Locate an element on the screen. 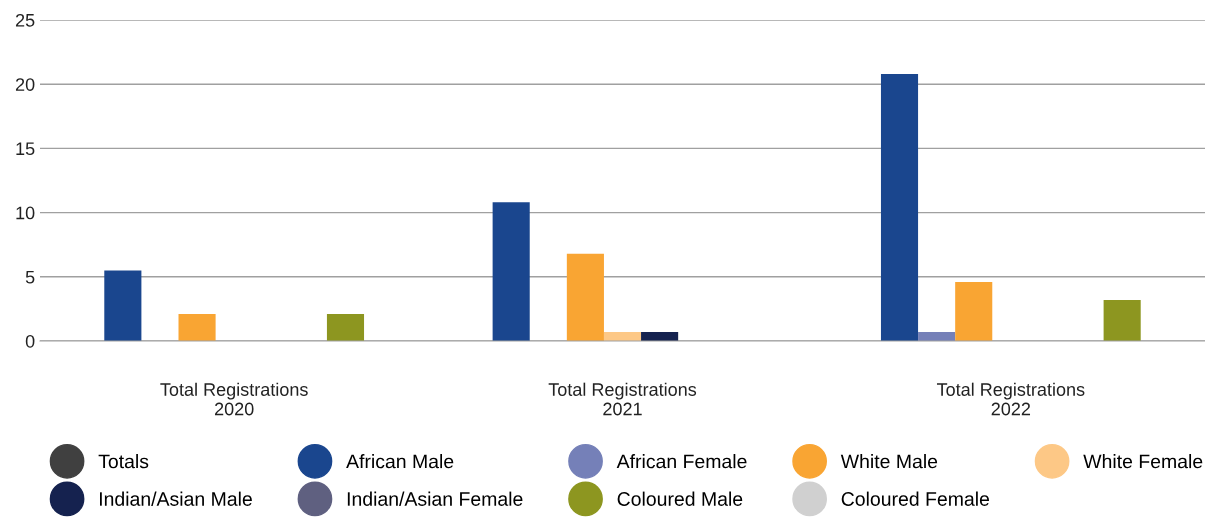  legend-label: Totals is located at coordinates (123, 461).